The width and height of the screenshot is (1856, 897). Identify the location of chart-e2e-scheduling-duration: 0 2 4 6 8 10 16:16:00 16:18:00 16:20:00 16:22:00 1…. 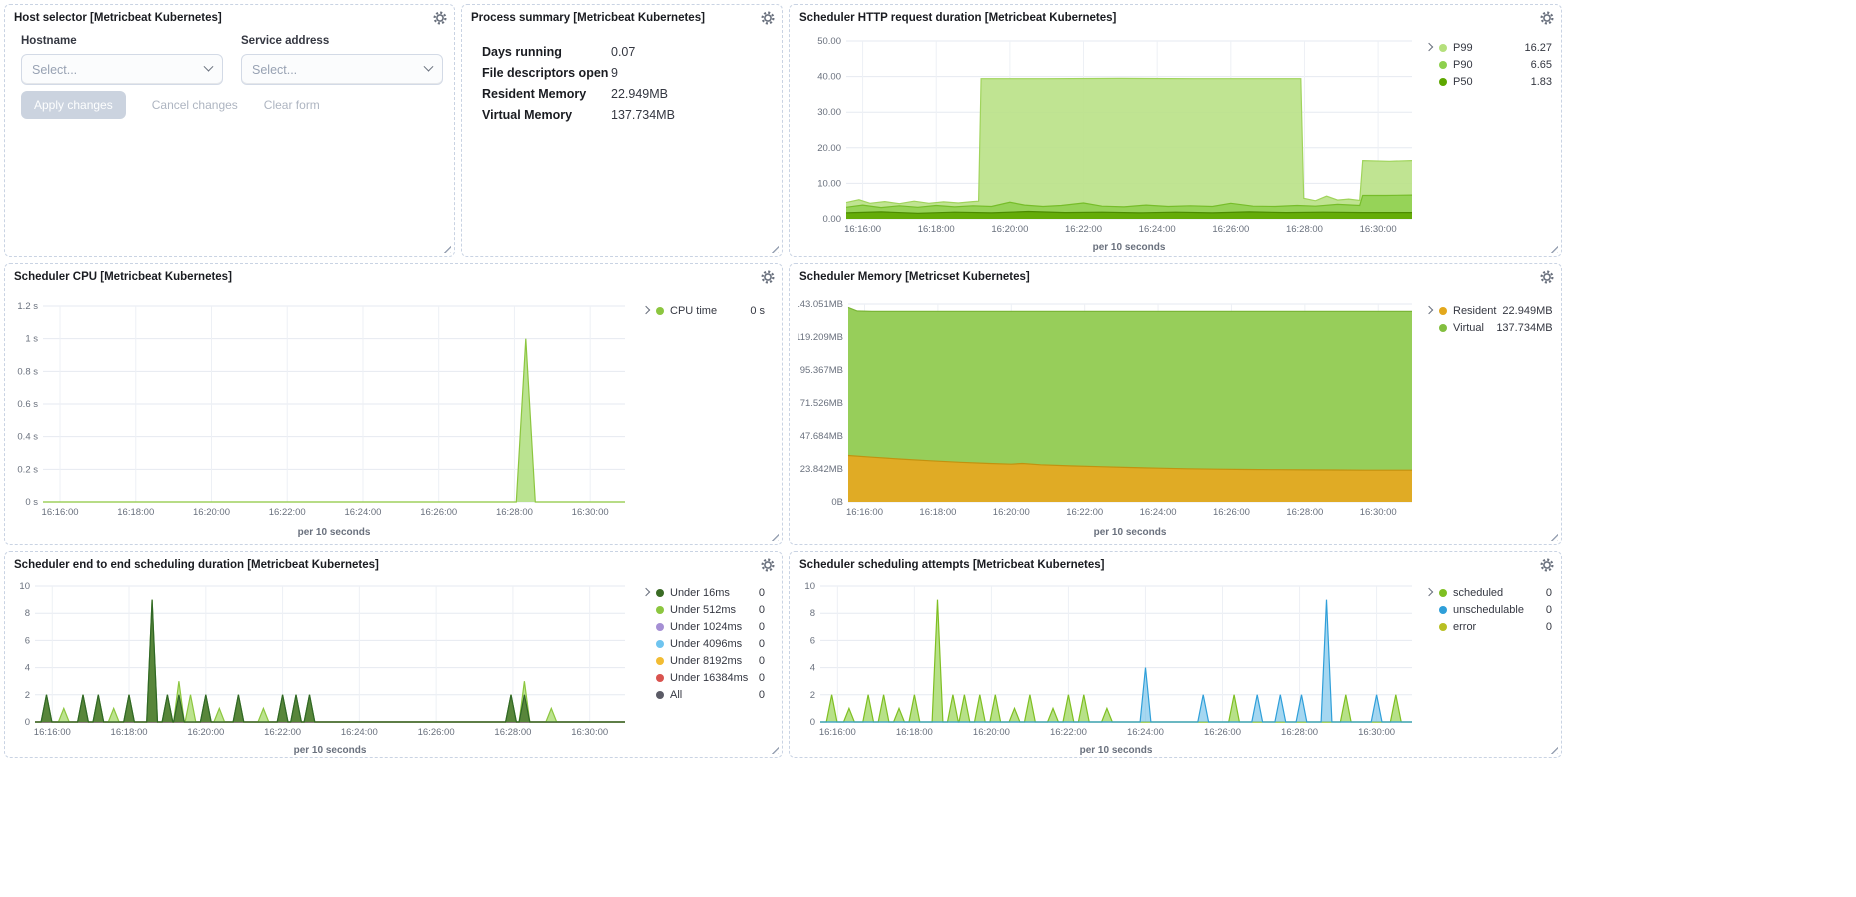
(322, 667).